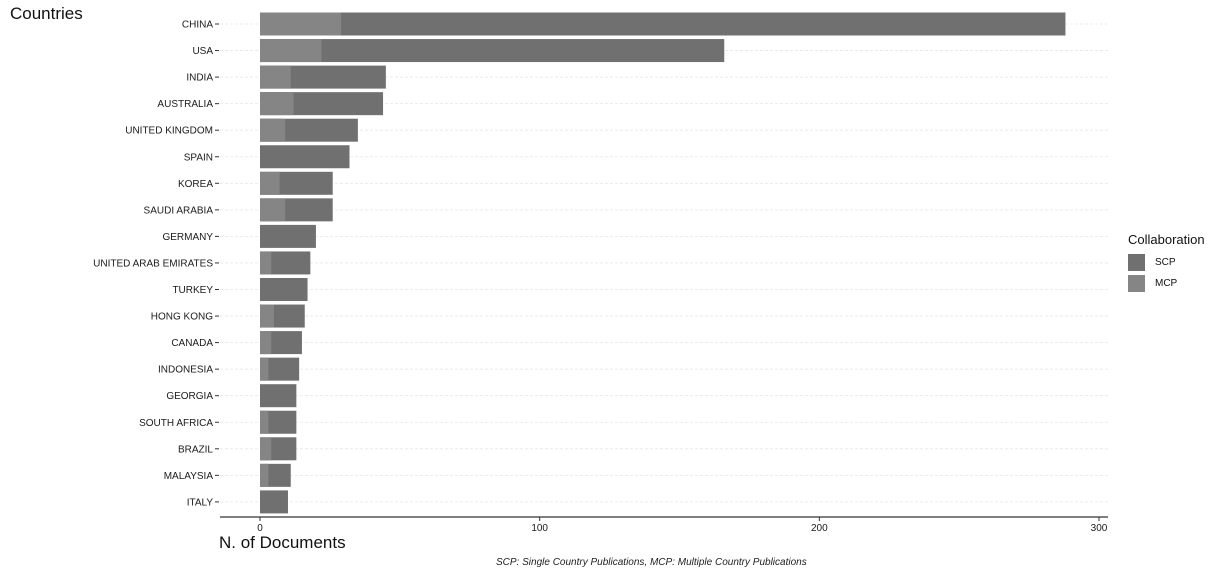  I want to click on y-tick-label-usa: USA, so click(202, 51).